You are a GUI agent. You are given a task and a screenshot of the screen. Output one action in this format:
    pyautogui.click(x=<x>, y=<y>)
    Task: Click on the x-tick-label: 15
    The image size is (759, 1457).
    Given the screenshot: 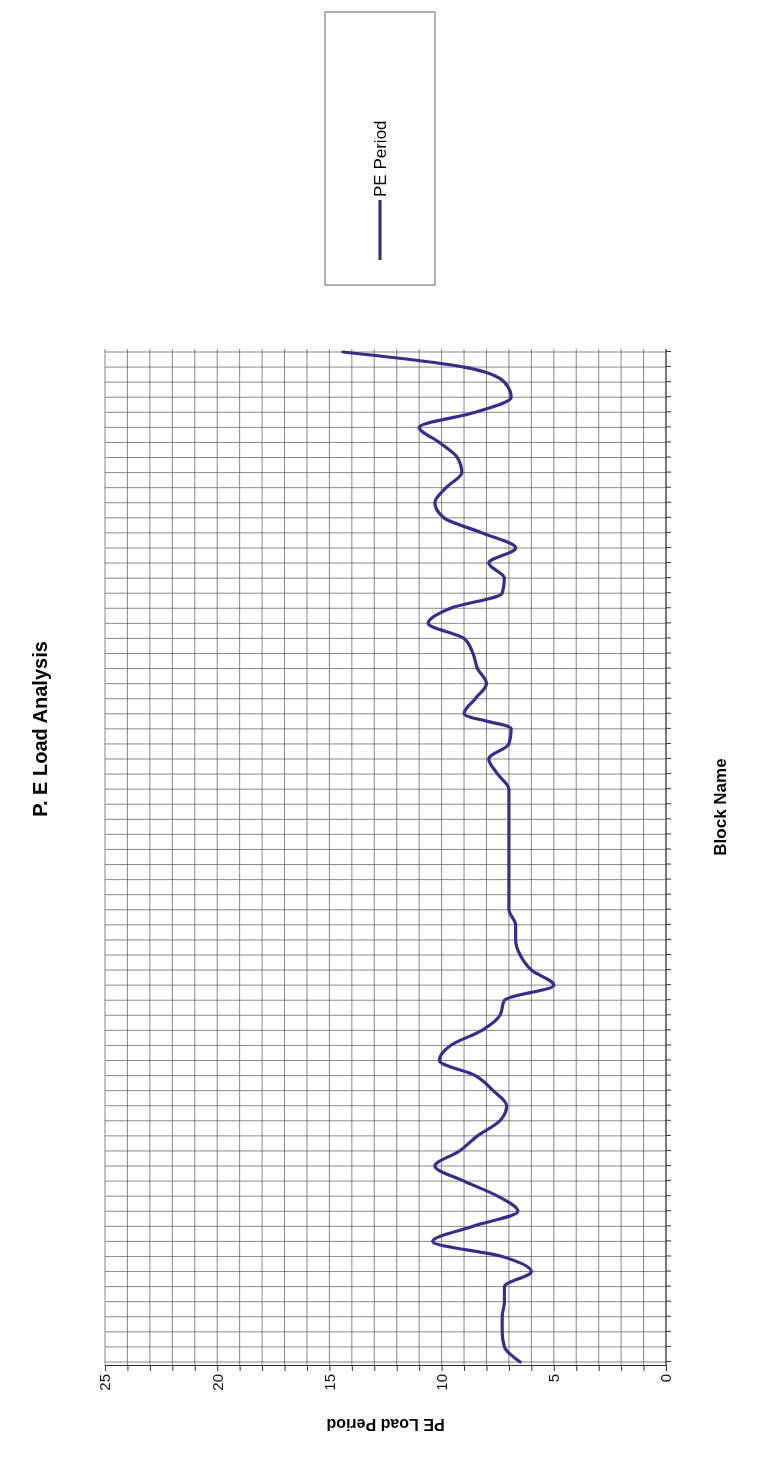 What is the action you would take?
    pyautogui.click(x=329, y=1382)
    